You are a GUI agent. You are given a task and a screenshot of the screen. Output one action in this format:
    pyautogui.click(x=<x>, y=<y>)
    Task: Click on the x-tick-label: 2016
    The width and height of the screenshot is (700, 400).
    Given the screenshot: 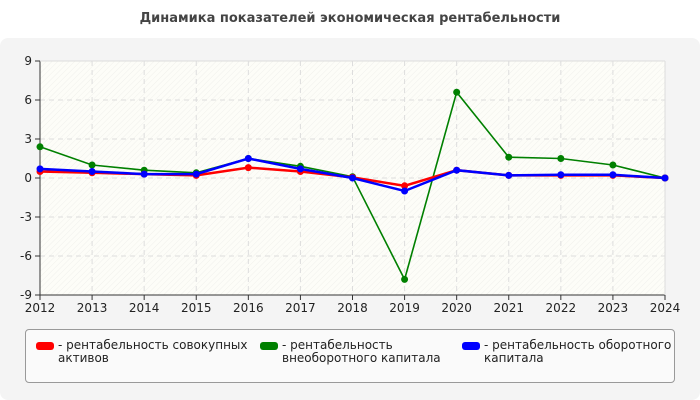 What is the action you would take?
    pyautogui.click(x=248, y=308)
    